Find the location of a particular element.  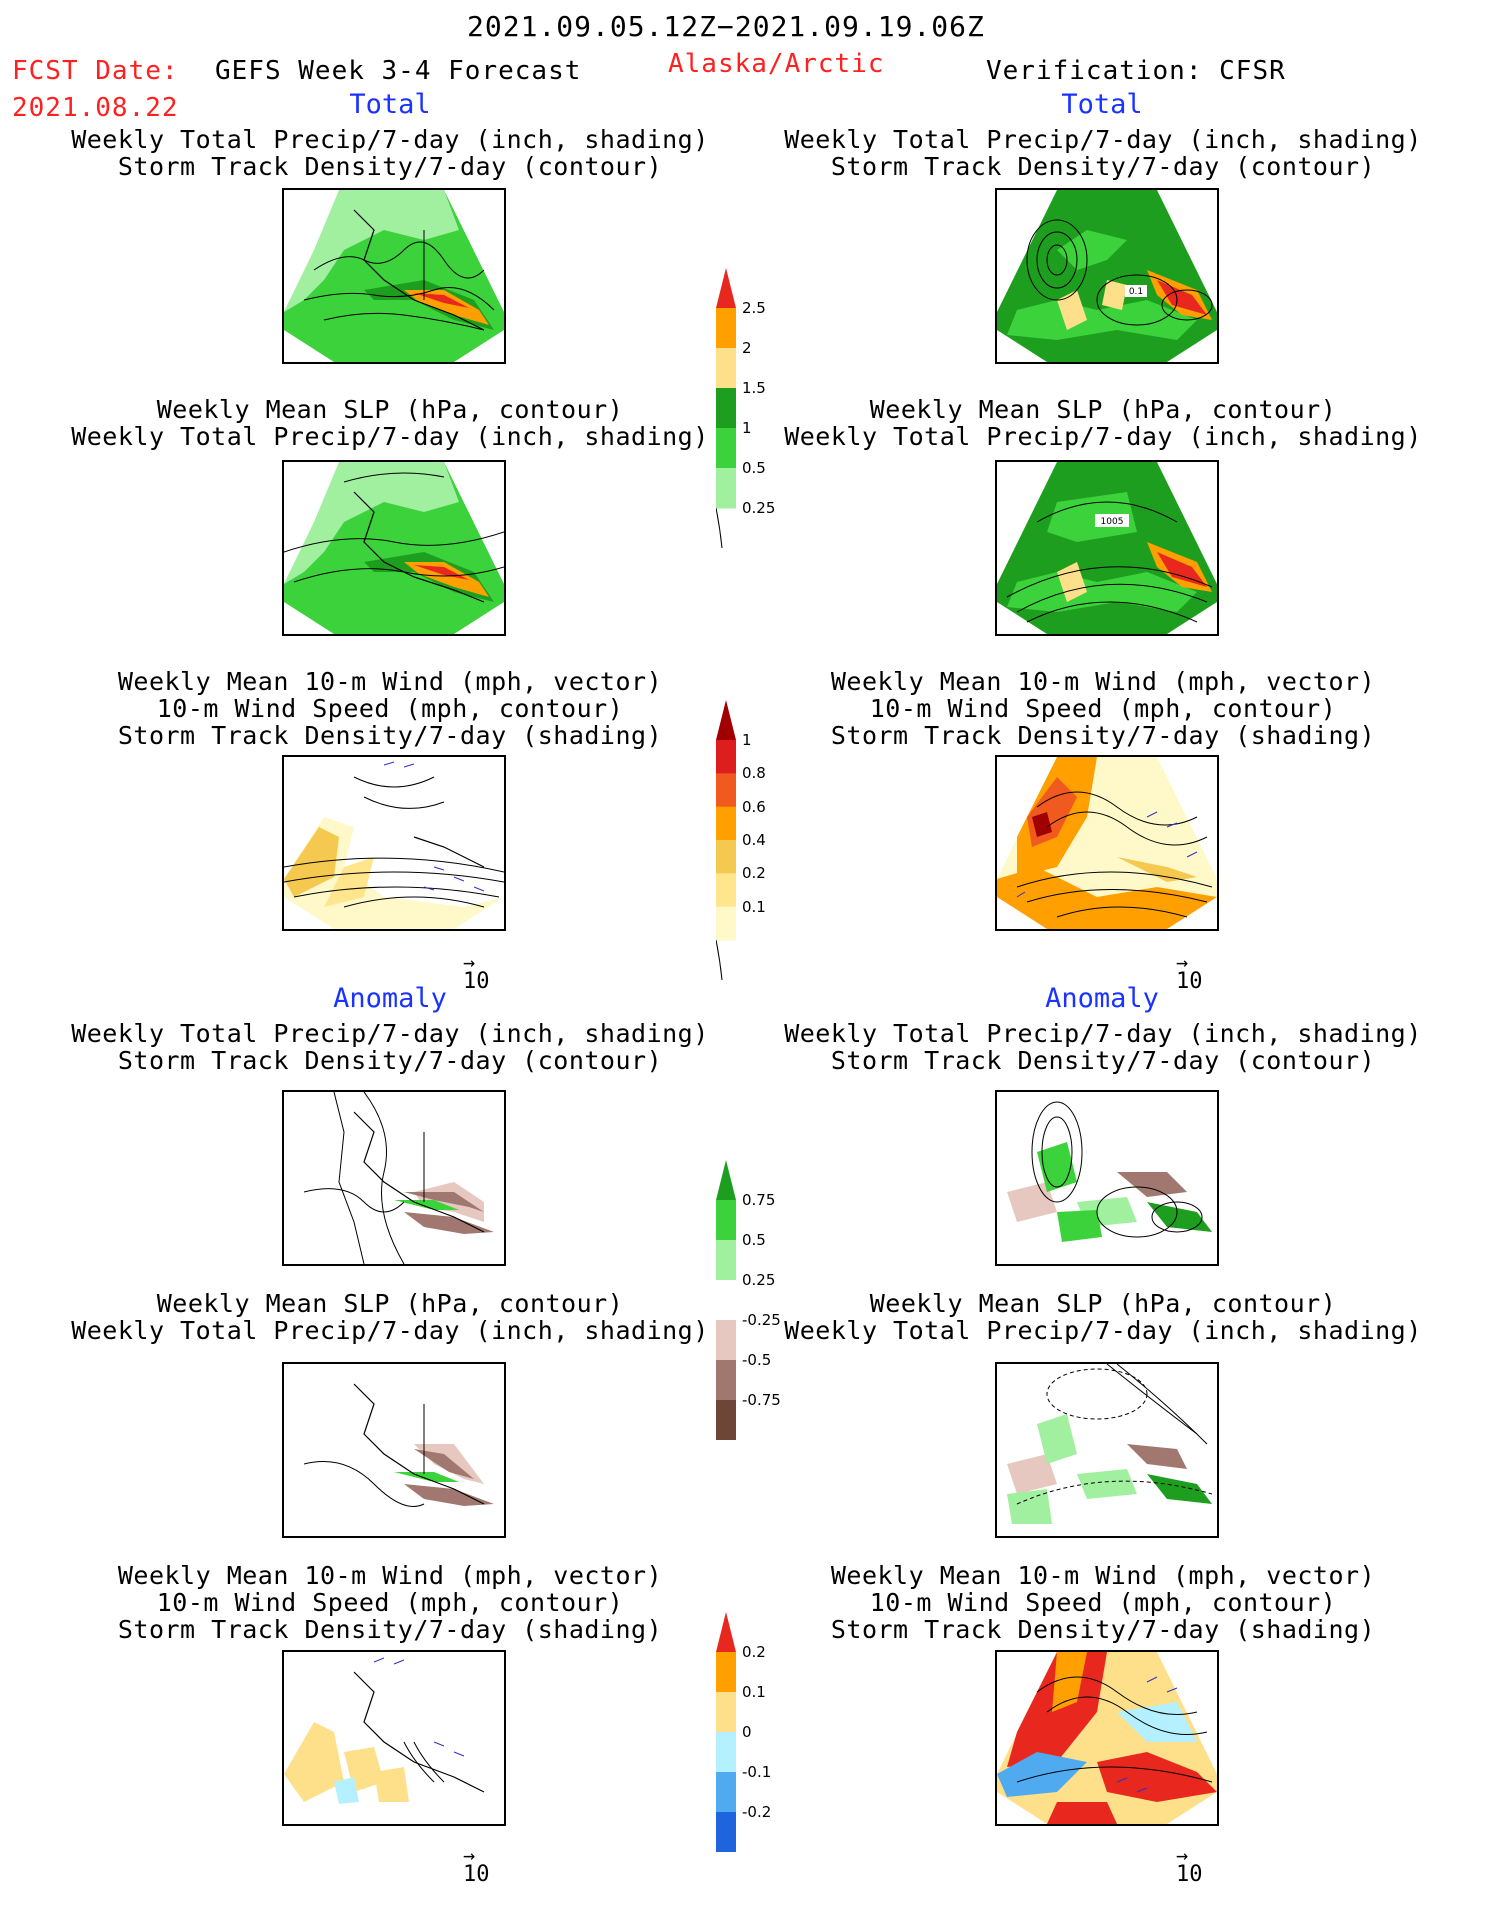

vector-reference-anom-right: → 10 is located at coordinates (1189, 1865).